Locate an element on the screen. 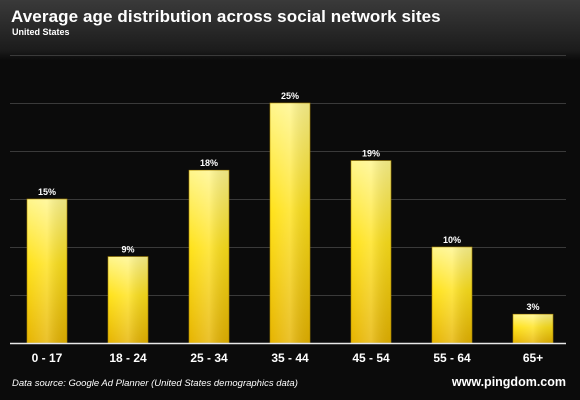 The image size is (580, 400). x-tick-label: 18 - 24 is located at coordinates (128, 358).